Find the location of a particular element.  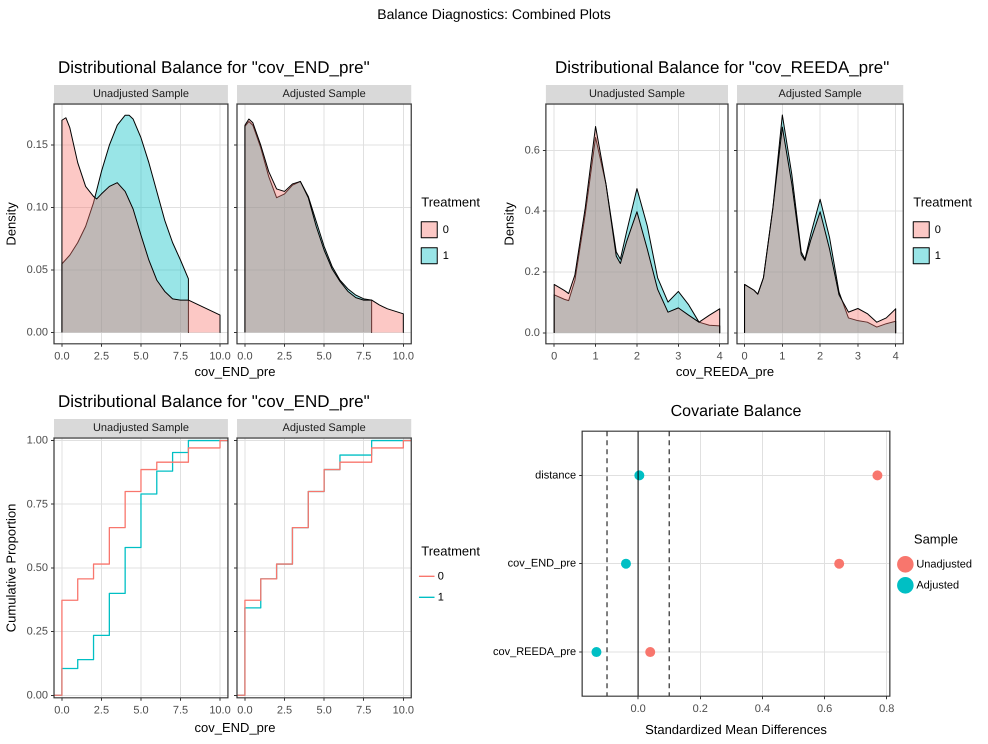

y-tick-label: 0.05 is located at coordinates (37, 270).